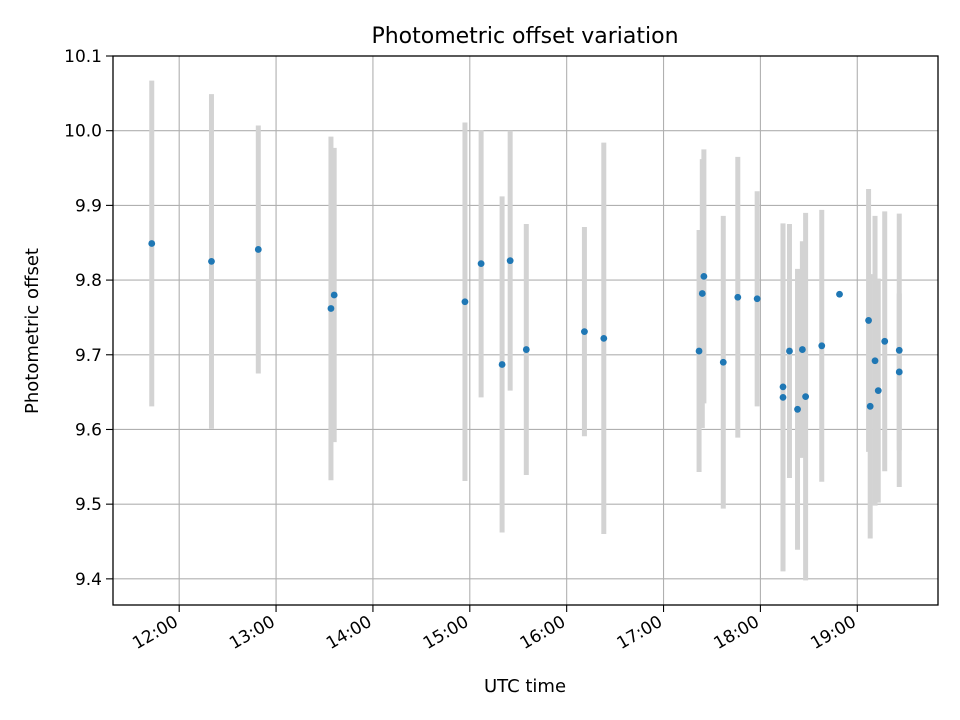 The width and height of the screenshot is (960, 720). I want to click on y-tick-label: 9.7, so click(88, 356).